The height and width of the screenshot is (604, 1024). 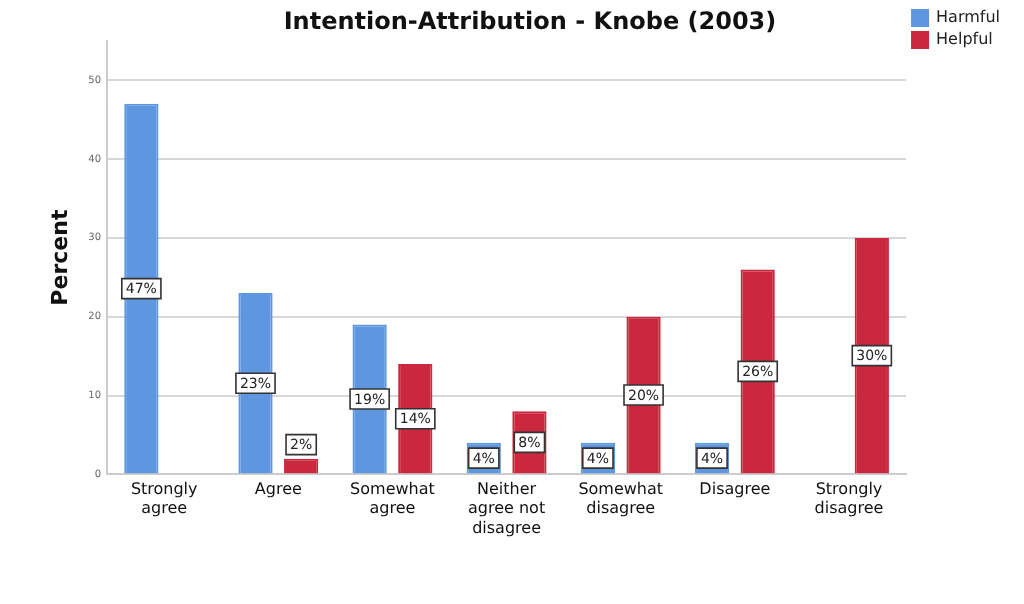 I want to click on x-tick-label: Neither agree not disagree, so click(x=507, y=508).